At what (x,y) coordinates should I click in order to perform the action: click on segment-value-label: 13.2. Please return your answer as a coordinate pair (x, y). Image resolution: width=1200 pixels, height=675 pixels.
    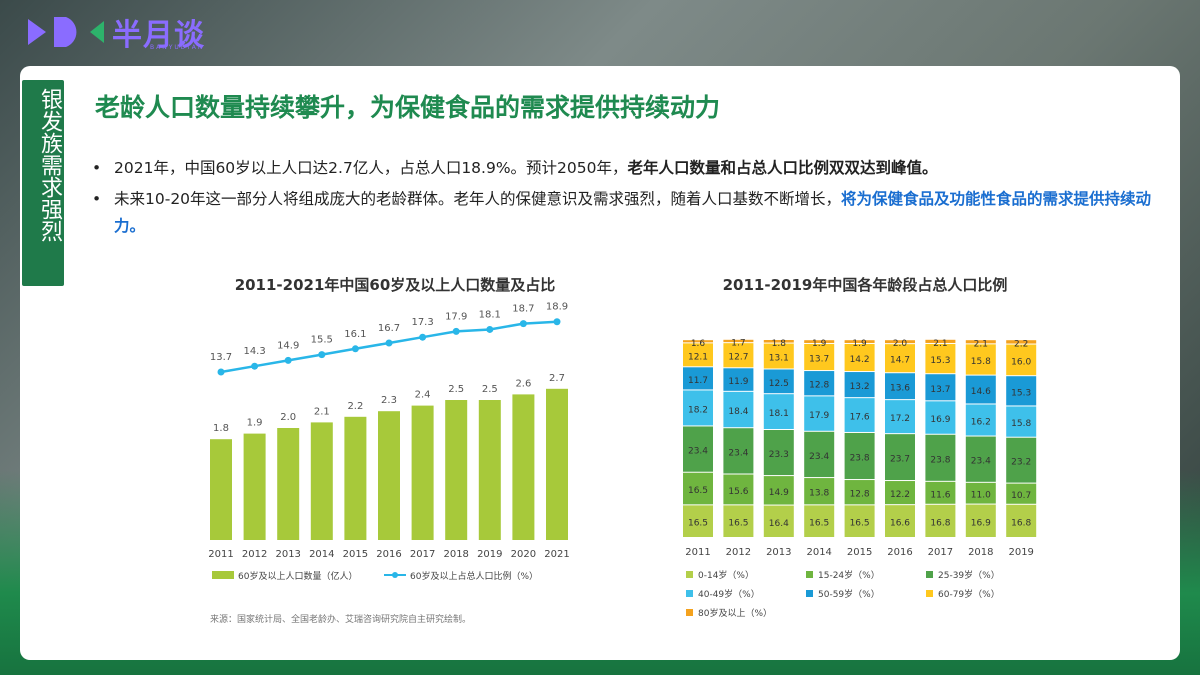
    Looking at the image, I should click on (860, 387).